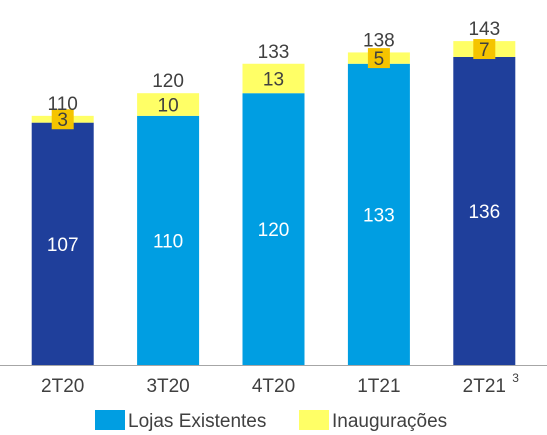 The width and height of the screenshot is (547, 435). I want to click on total-label-4t20: 133, so click(274, 52).